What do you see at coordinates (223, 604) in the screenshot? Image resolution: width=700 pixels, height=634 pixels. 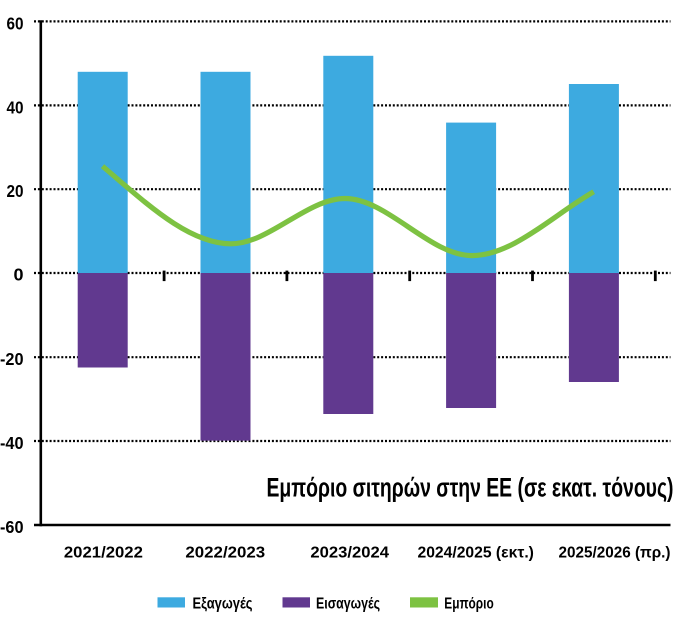 I see `svg-text: Εξαγωγές` at bounding box center [223, 604].